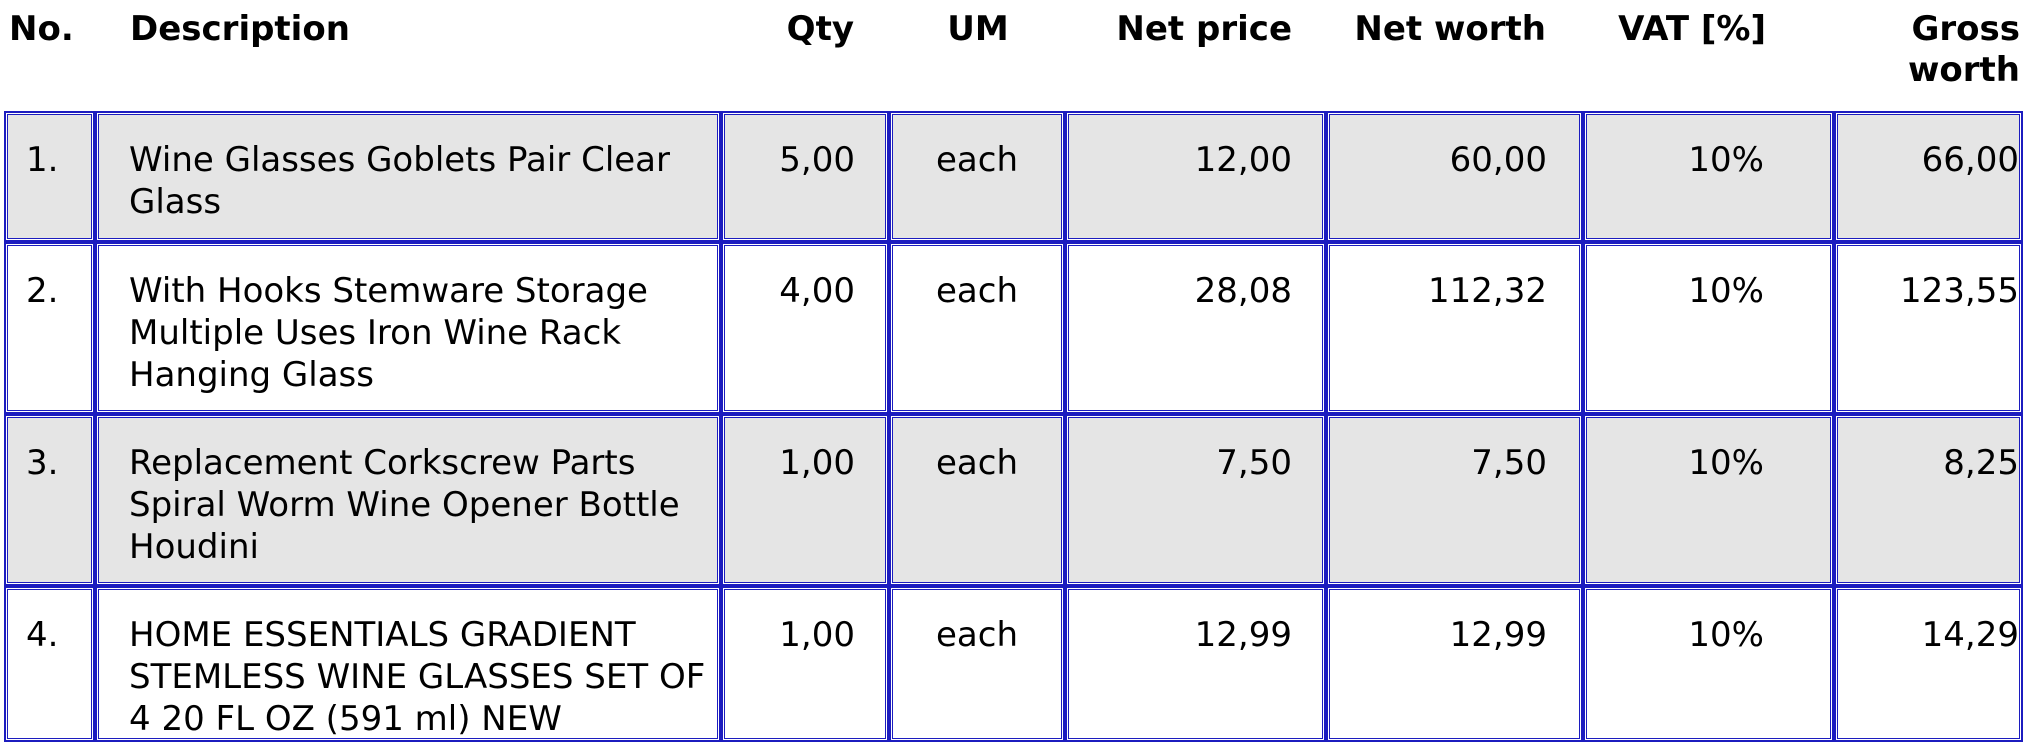 The height and width of the screenshot is (751, 2023). Describe the element at coordinates (1243, 635) in the screenshot. I see `row-net-price: 12,99` at that location.